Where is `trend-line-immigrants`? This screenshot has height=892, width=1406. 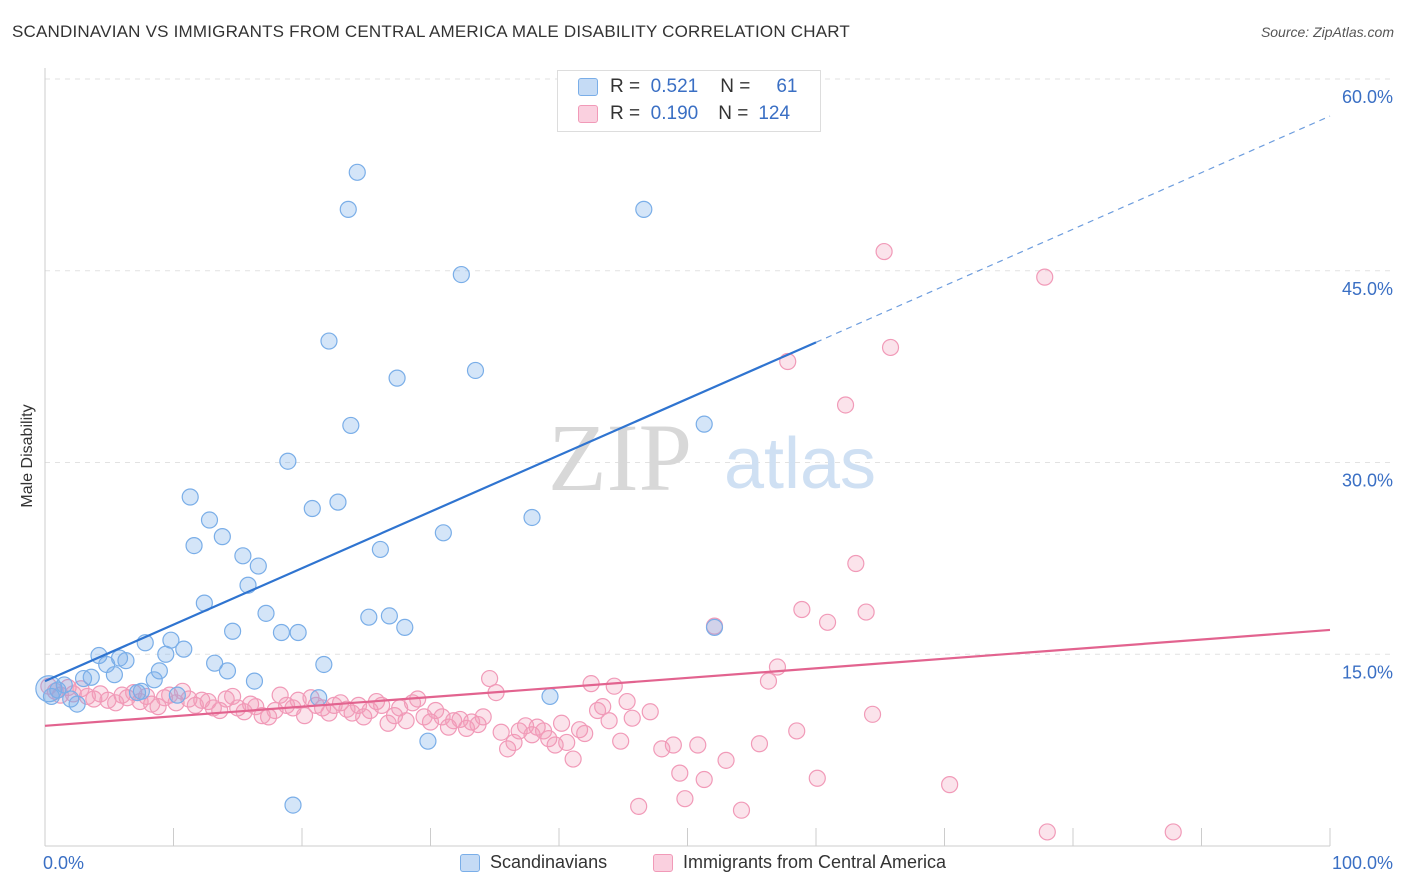
trend-line-immigrants is located at coordinates (687, 677).